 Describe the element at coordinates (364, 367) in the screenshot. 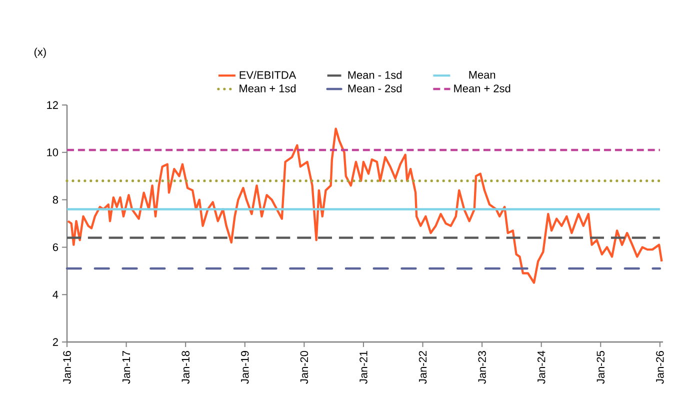

I see `x-tick-label: Jan-21` at that location.